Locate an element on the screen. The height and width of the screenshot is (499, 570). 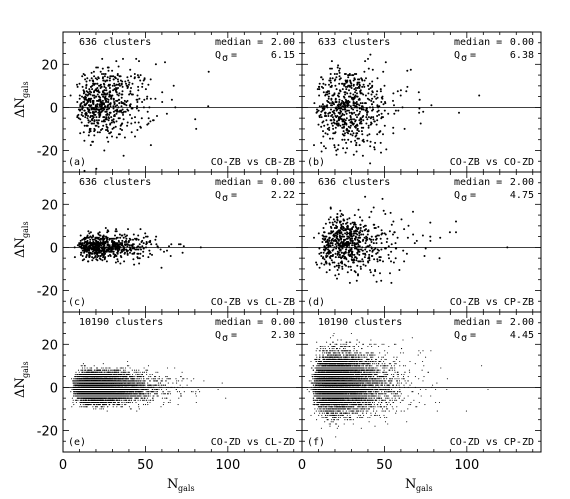
median-value: 0.00 is located at coordinates (283, 182).